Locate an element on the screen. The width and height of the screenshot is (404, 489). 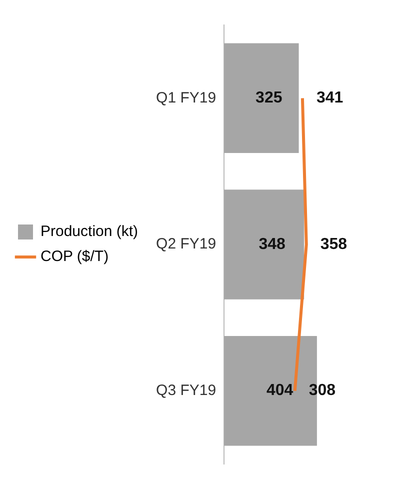
data-label: 348 is located at coordinates (272, 244).